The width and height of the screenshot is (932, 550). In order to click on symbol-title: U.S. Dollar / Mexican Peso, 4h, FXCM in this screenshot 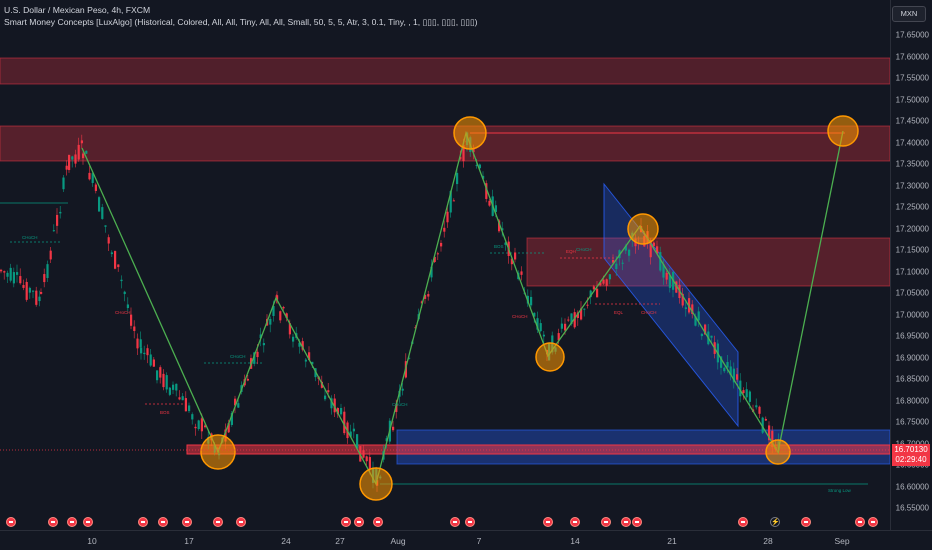, I will do `click(77, 10)`.